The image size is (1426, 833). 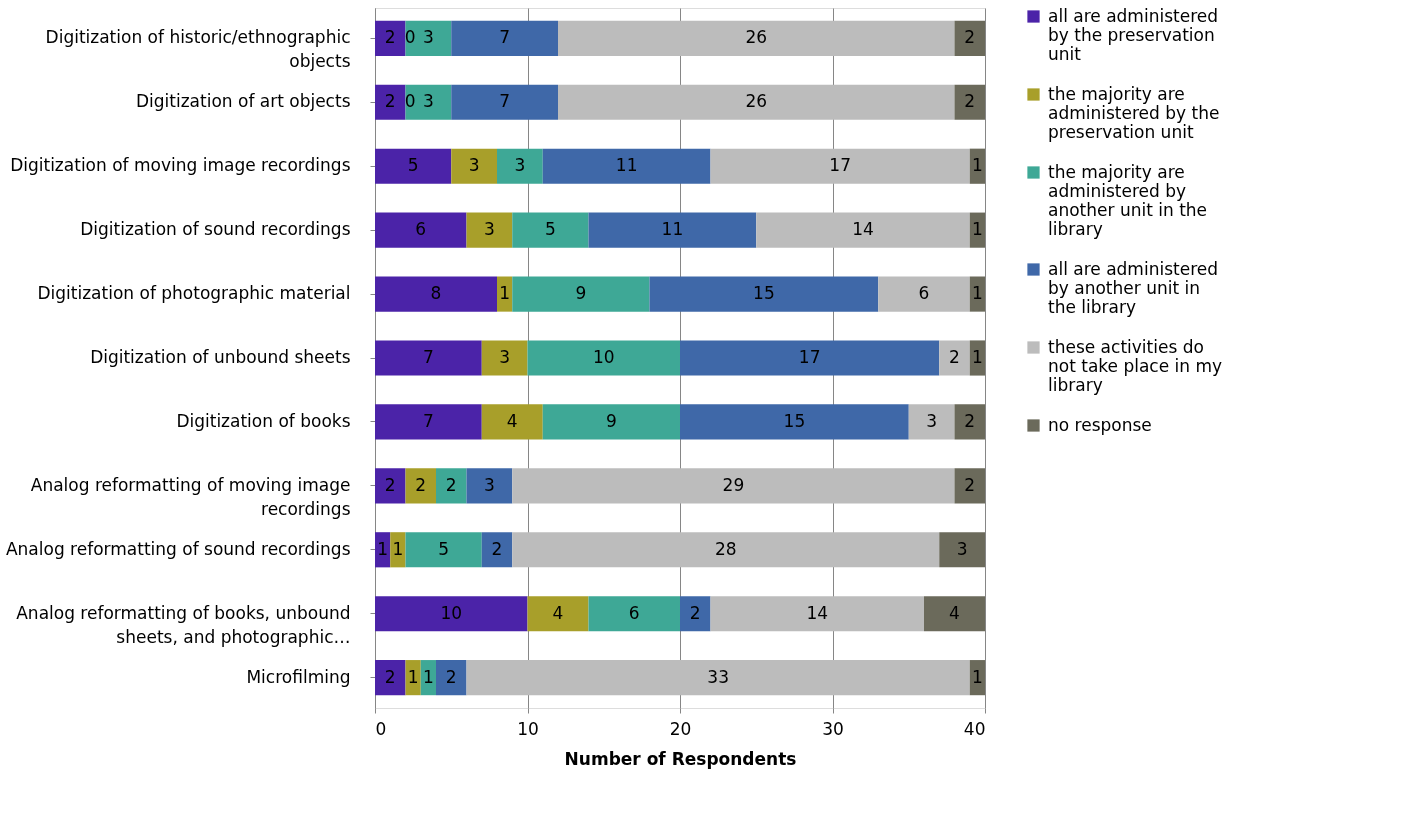 What do you see at coordinates (1133, 287) in the screenshot?
I see `legend-label: all are administered by another unit in the library` at bounding box center [1133, 287].